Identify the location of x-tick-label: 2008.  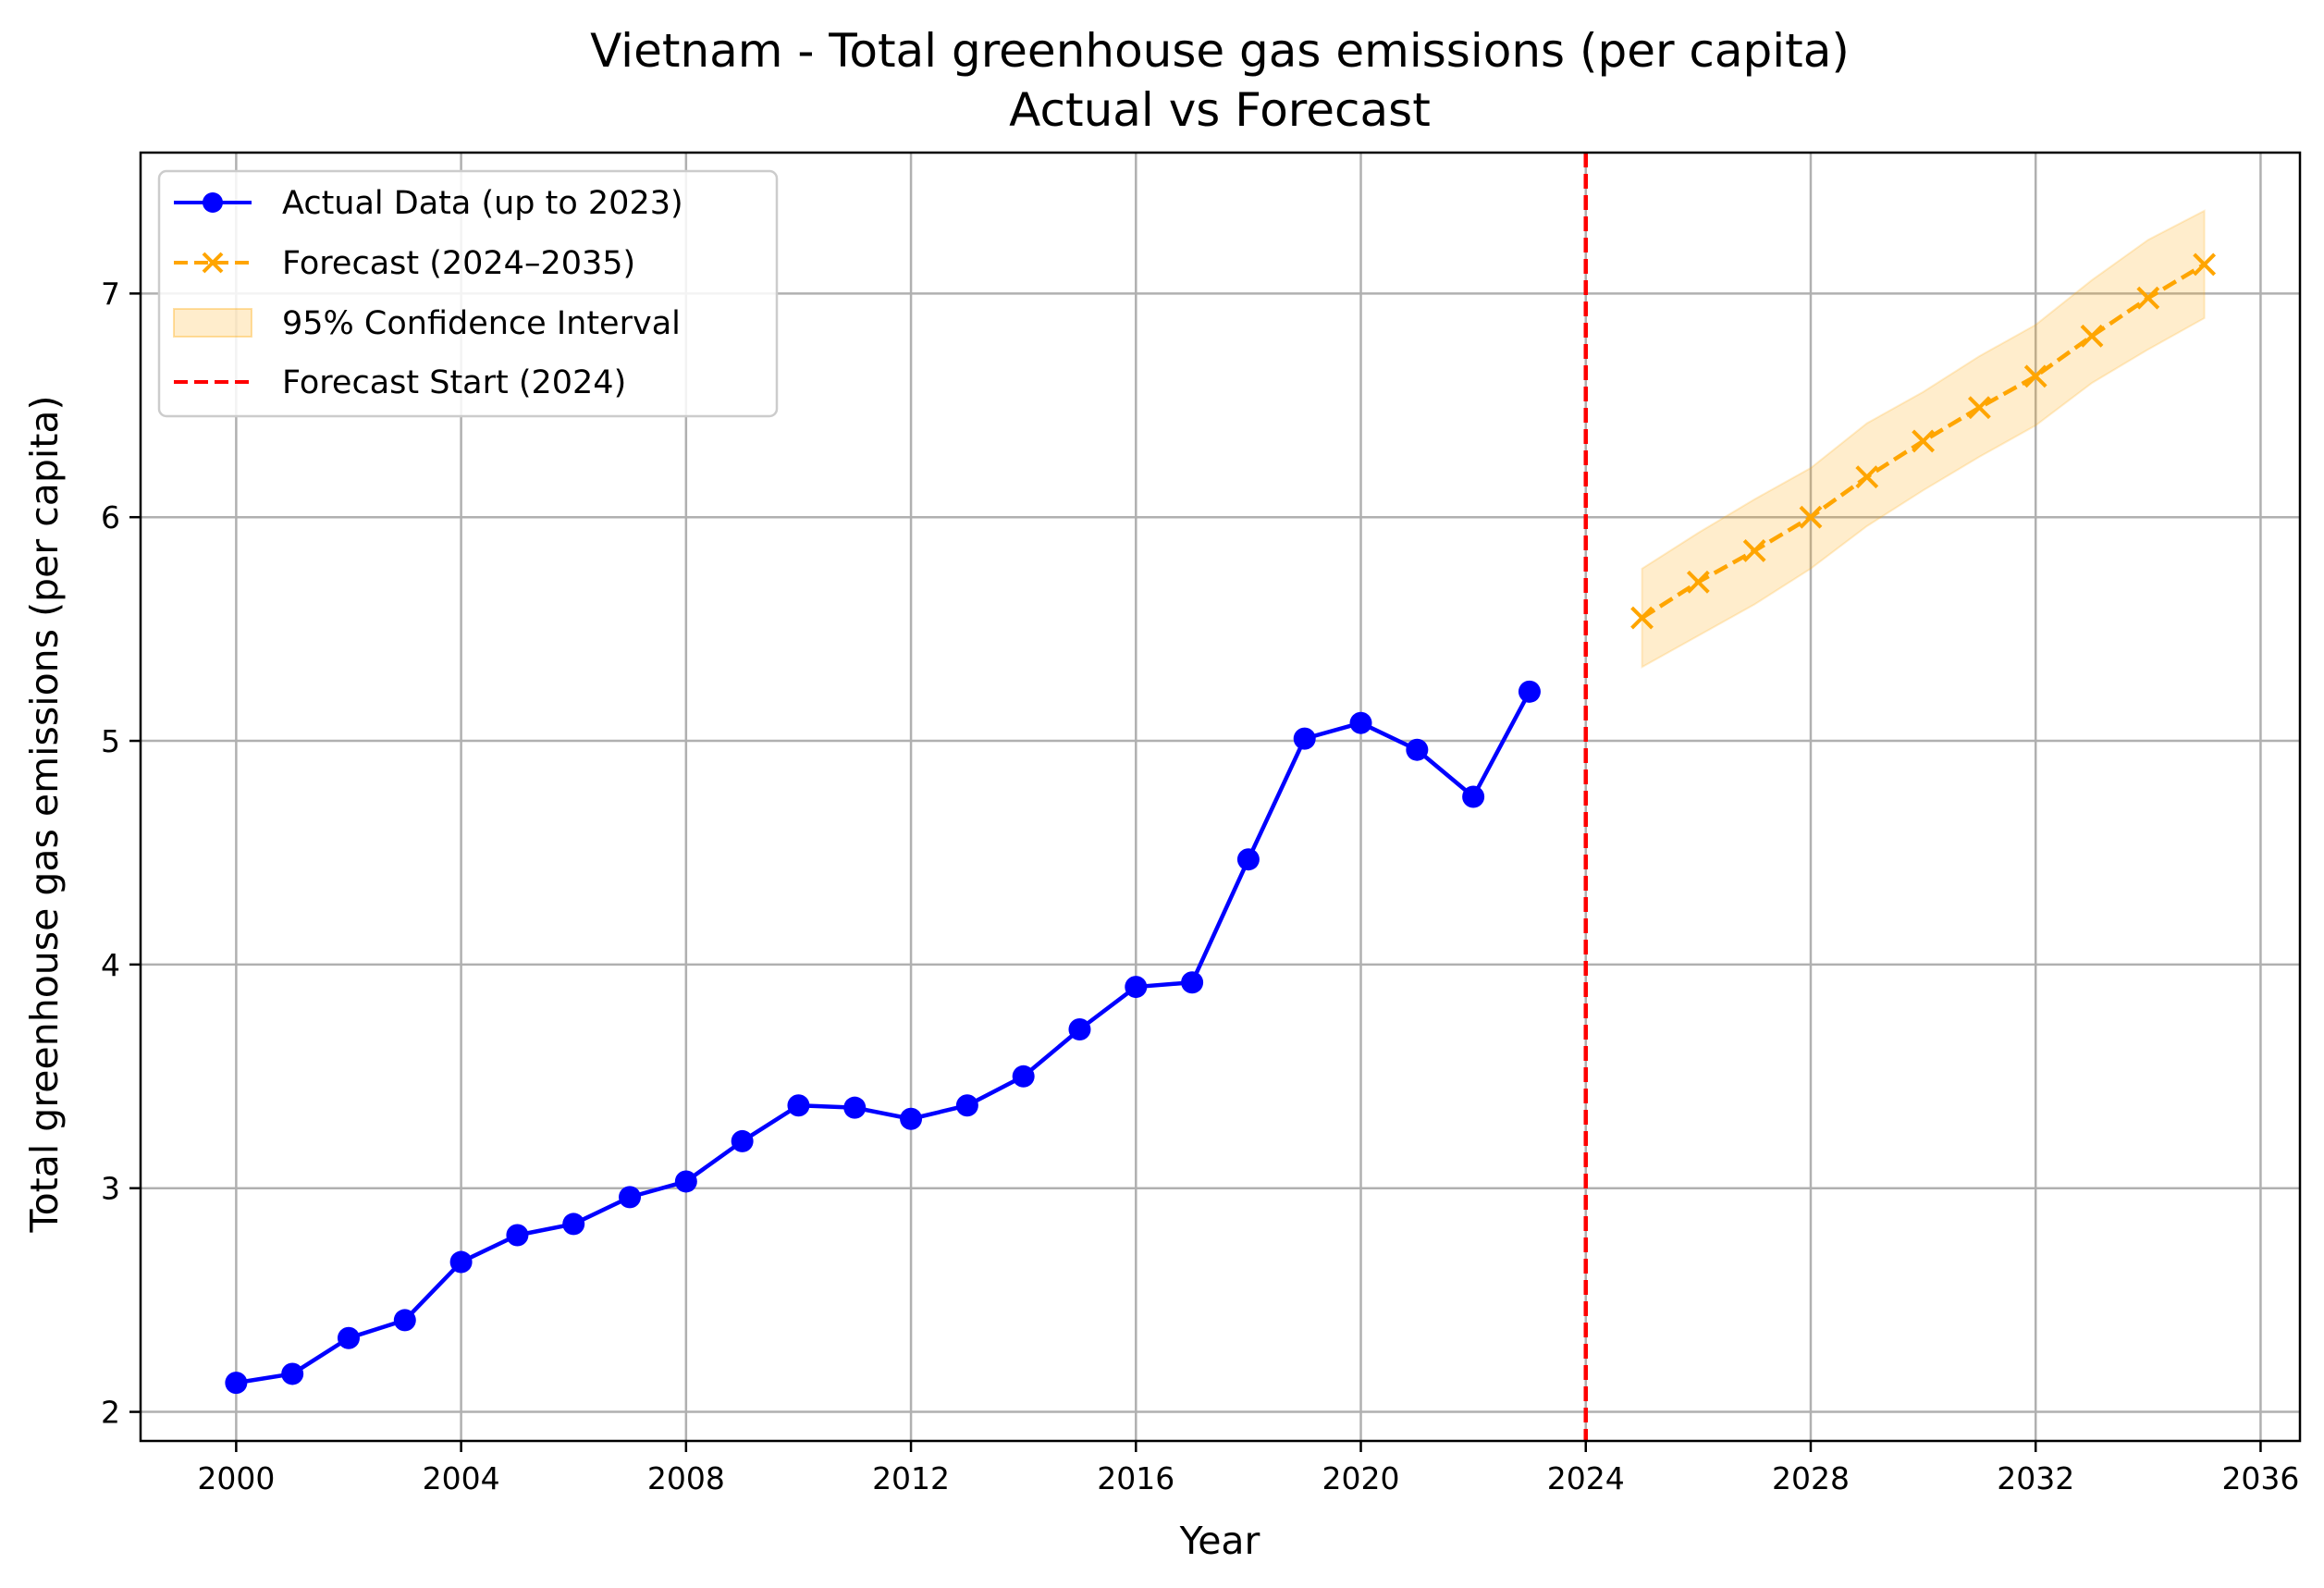
(686, 1478).